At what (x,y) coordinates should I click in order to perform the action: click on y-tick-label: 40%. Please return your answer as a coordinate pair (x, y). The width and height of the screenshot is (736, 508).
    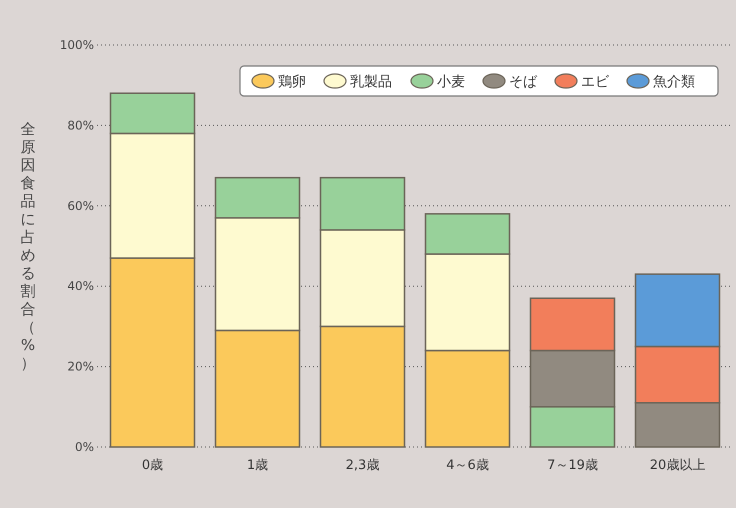
    Looking at the image, I should click on (80, 286).